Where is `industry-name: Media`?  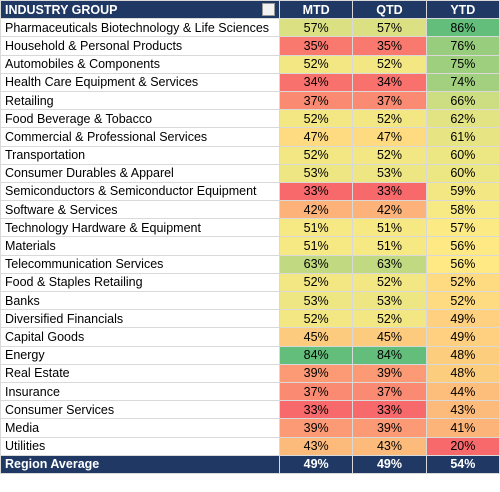
industry-name: Media is located at coordinates (140, 428).